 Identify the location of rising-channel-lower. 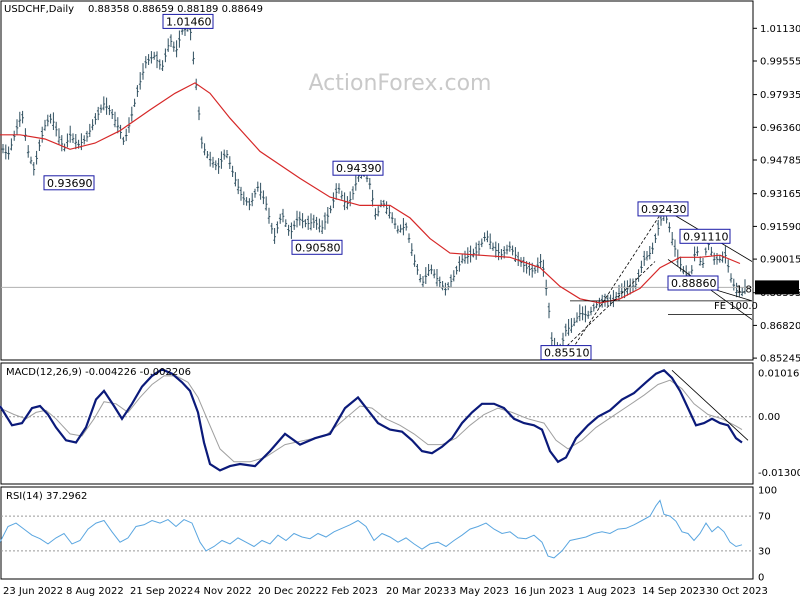
(607, 307).